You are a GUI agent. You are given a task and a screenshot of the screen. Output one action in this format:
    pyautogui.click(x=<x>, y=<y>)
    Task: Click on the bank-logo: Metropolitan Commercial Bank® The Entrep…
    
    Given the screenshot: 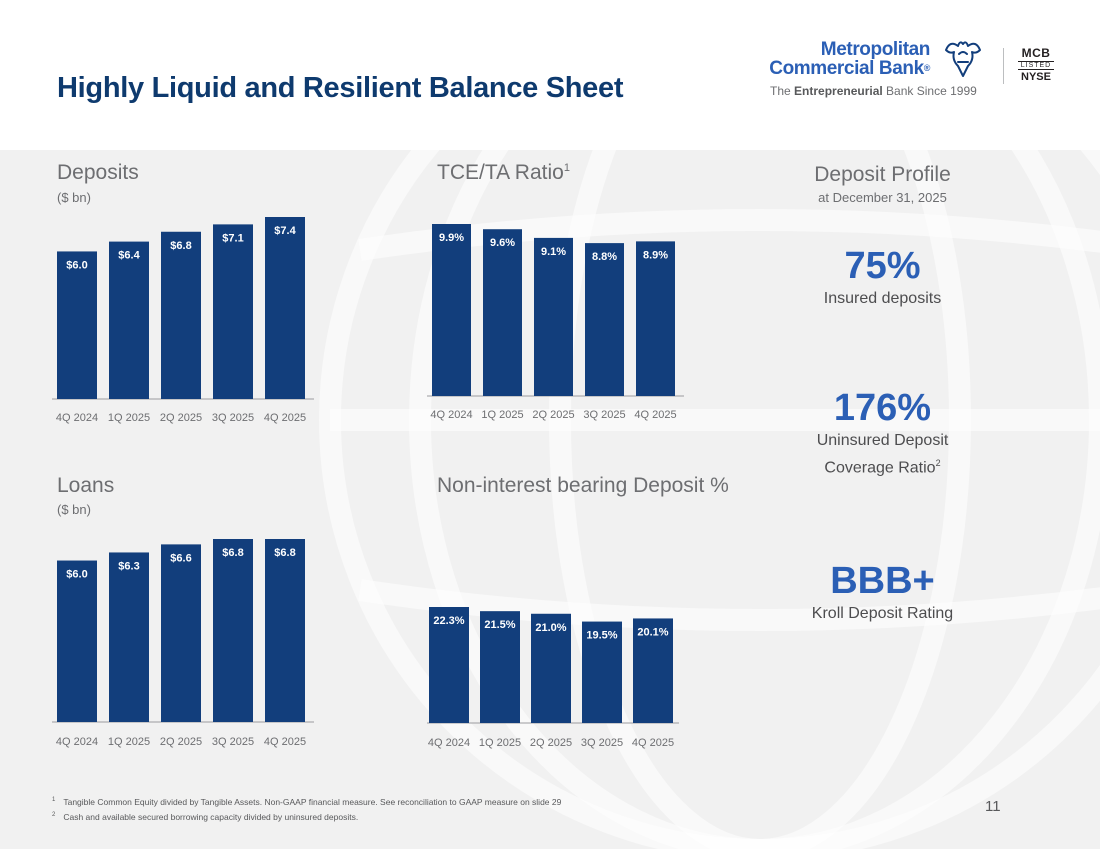 What is the action you would take?
    pyautogui.click(x=910, y=71)
    